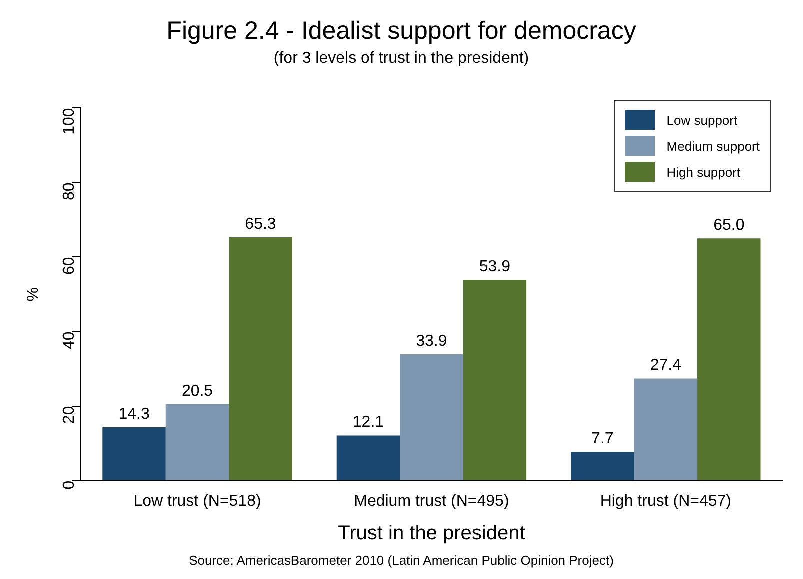 The image size is (803, 579). Describe the element at coordinates (260, 224) in the screenshot. I see `data-label: 65.3` at that location.